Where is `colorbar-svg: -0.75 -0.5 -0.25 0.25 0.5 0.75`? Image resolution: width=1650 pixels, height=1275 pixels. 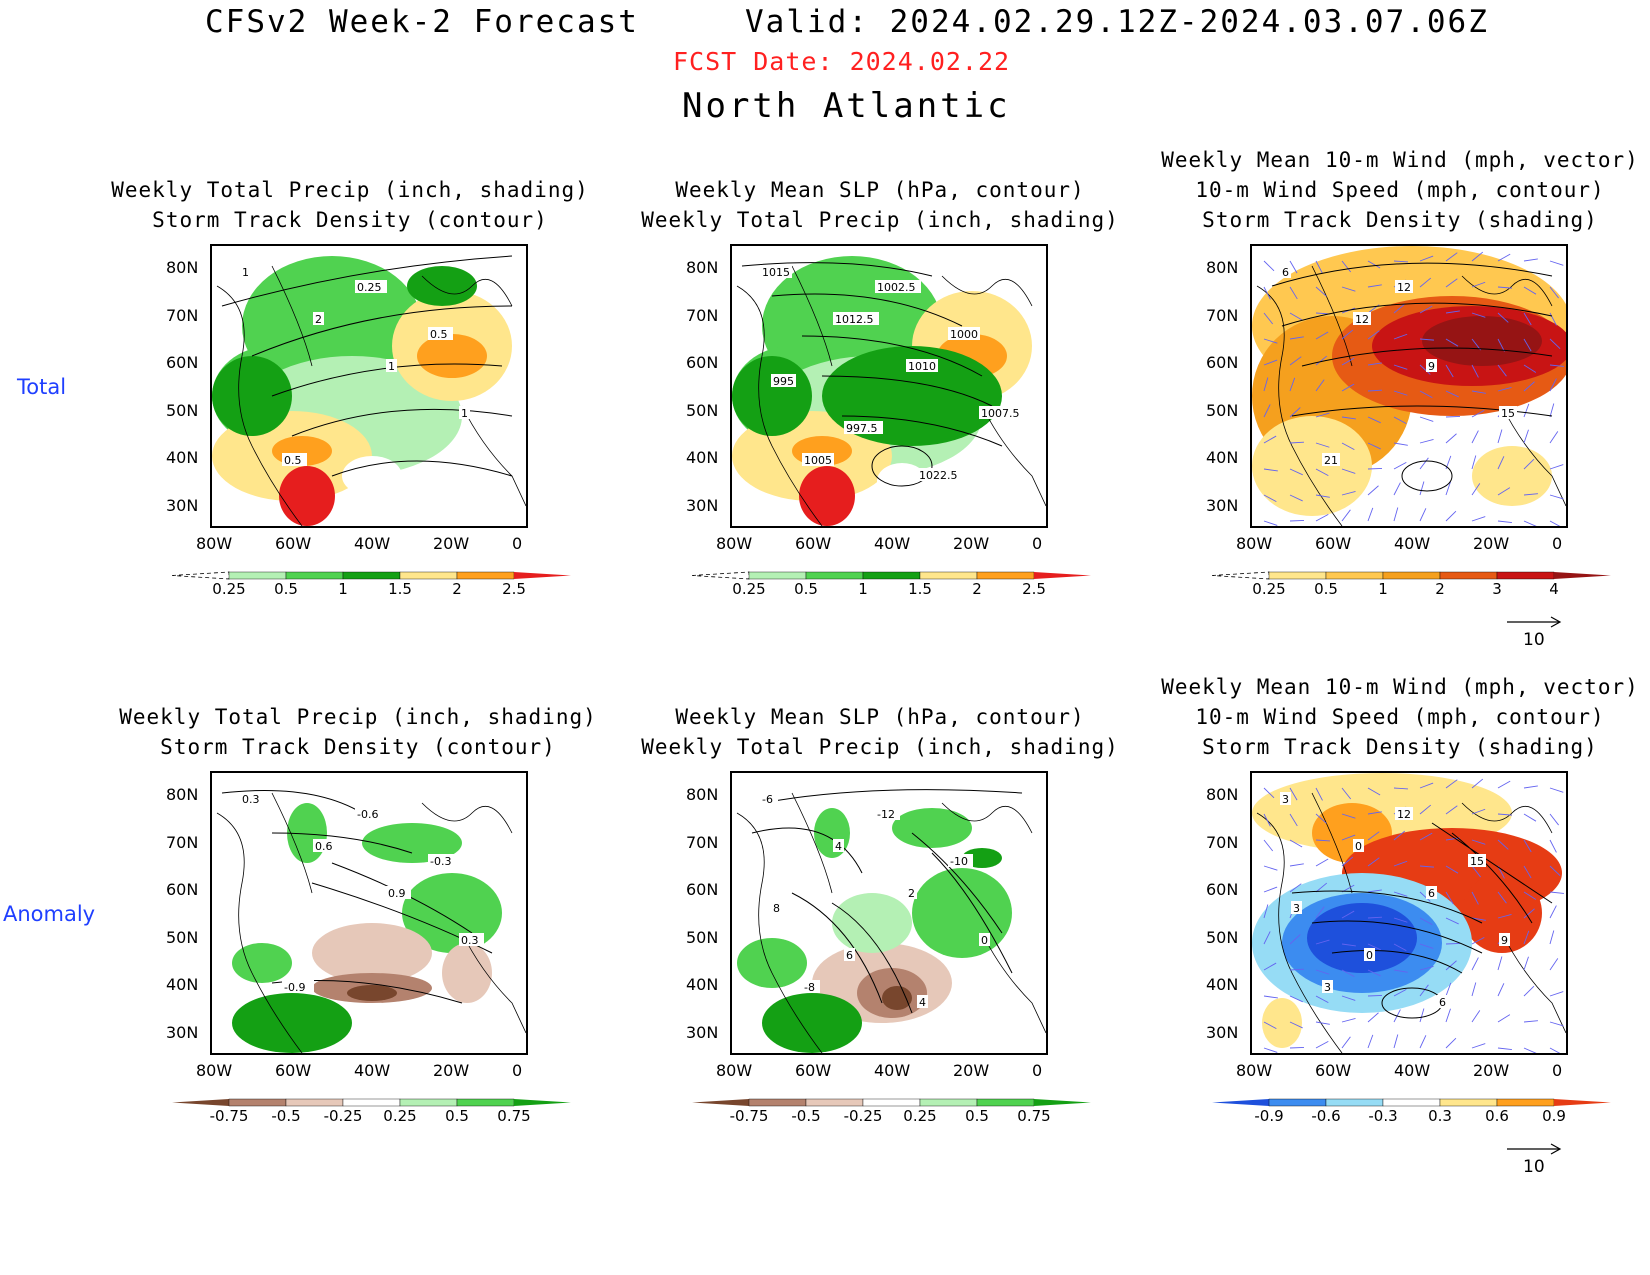
colorbar-svg: -0.75 -0.5 -0.25 0.25 0.5 0.75 is located at coordinates (371, 1111).